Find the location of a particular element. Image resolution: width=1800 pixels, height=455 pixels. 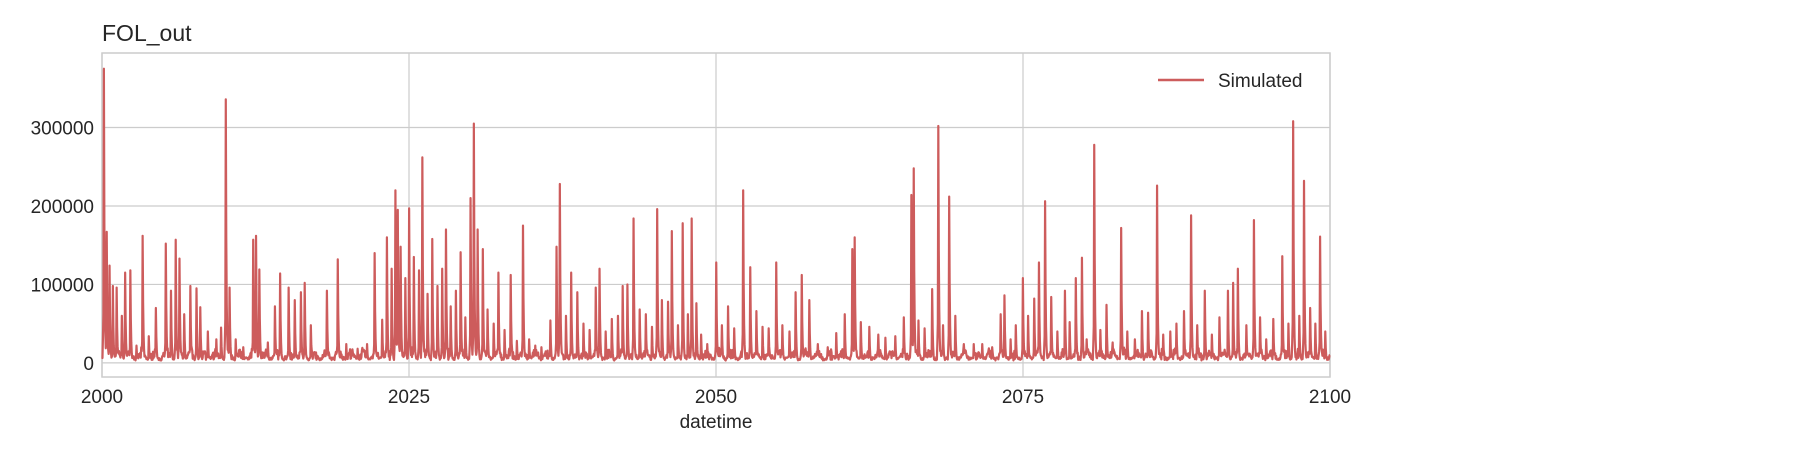

chart-title: FOL_out is located at coordinates (147, 33).